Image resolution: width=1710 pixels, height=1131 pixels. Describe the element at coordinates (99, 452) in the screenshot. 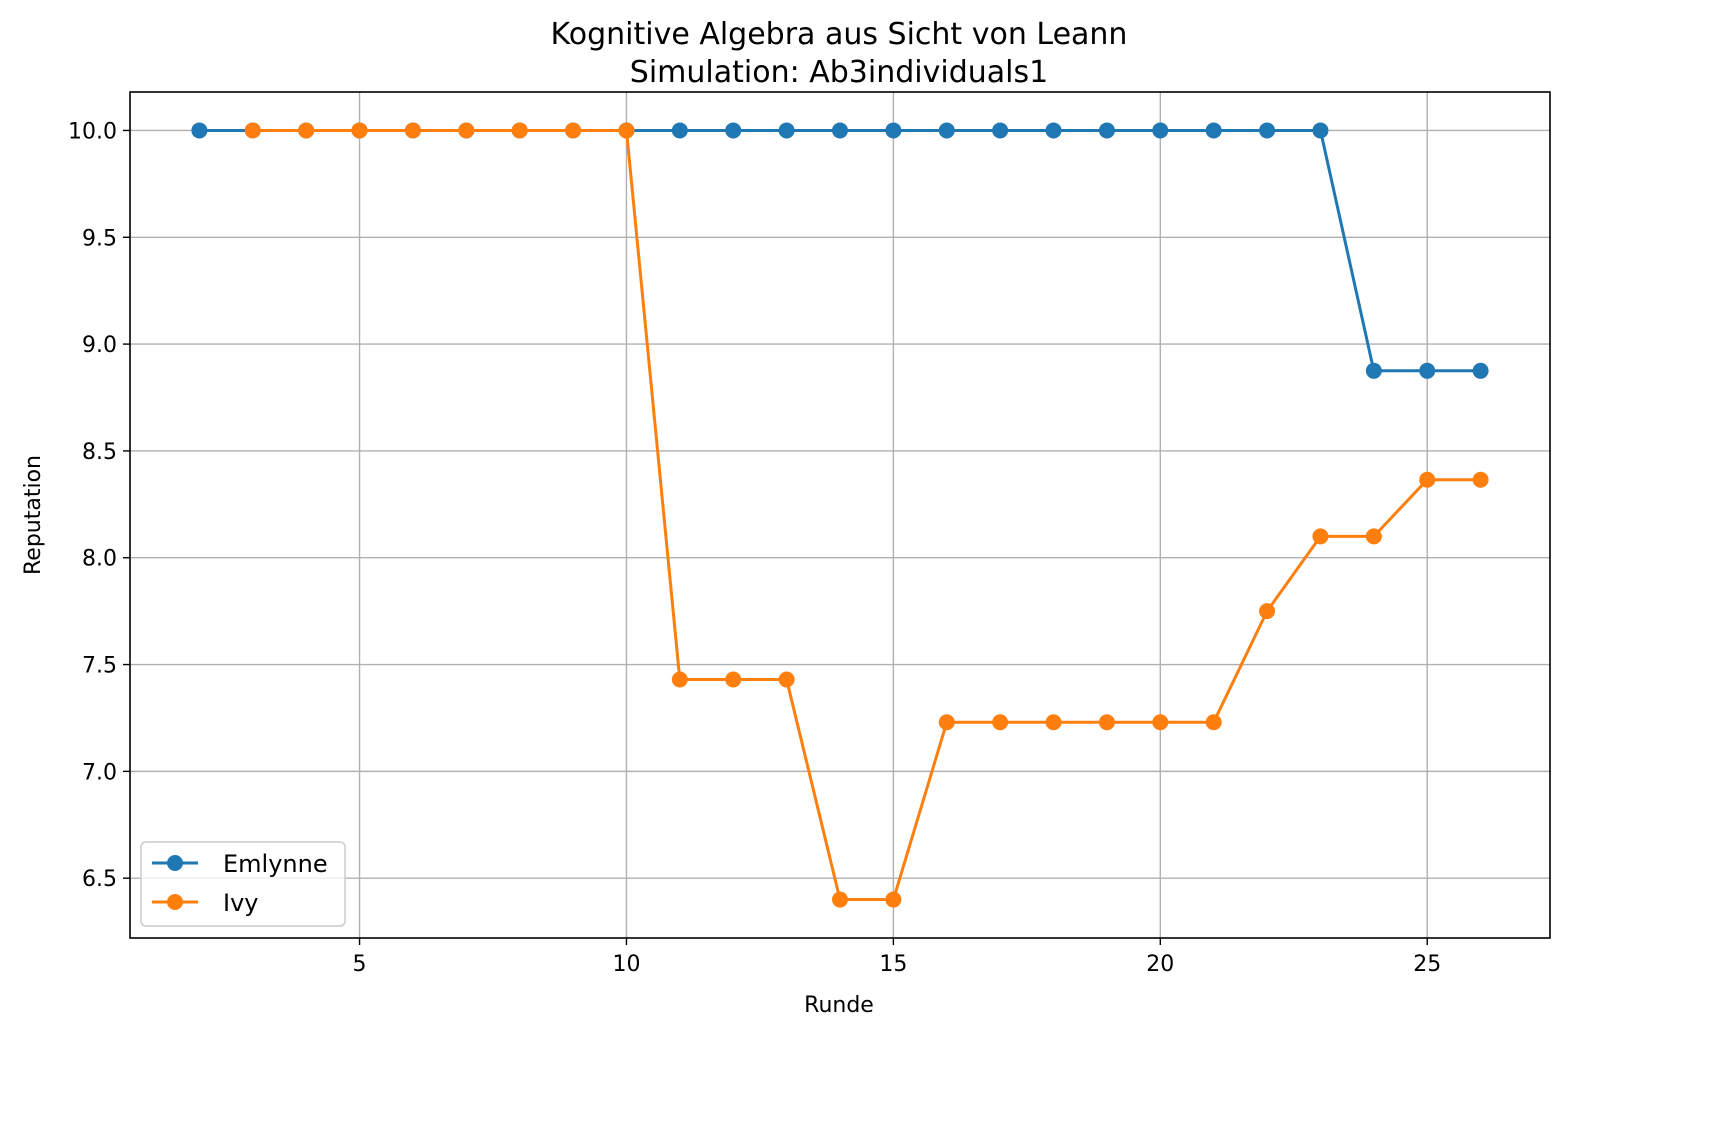

I see `y-tick-label: 8.5` at that location.